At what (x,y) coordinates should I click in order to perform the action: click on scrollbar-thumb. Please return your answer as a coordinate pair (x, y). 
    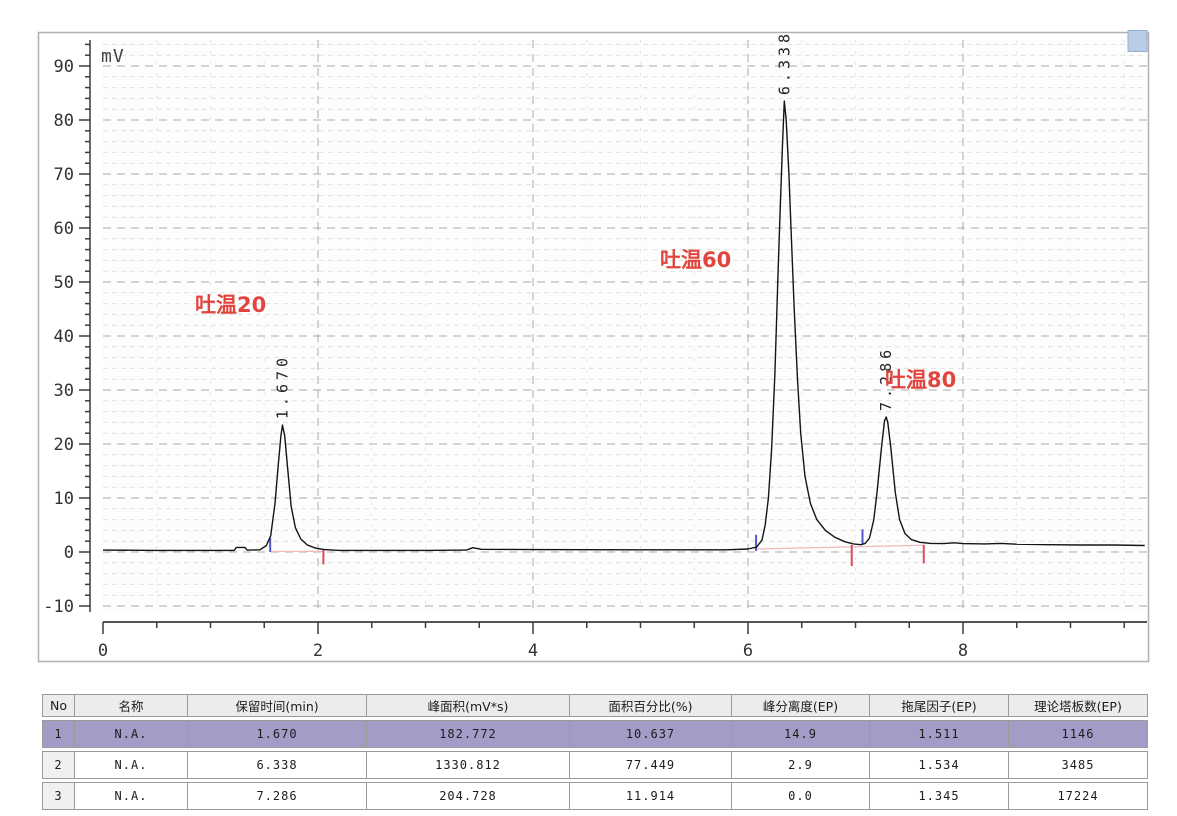
    Looking at the image, I should click on (1137, 41).